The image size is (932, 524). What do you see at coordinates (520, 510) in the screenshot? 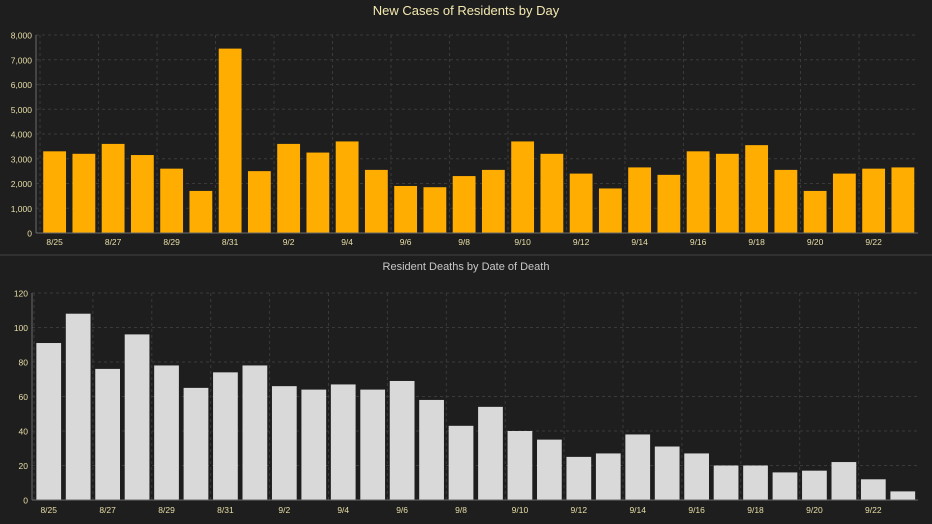
I see `deaths-x-tick-label: 9/10` at bounding box center [520, 510].